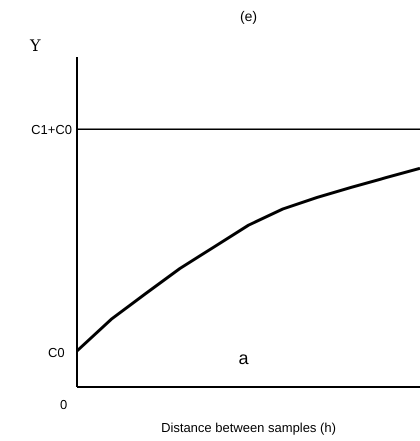 The width and height of the screenshot is (420, 441). I want to click on x-axis-title: Distance between samples (h), so click(248, 427).